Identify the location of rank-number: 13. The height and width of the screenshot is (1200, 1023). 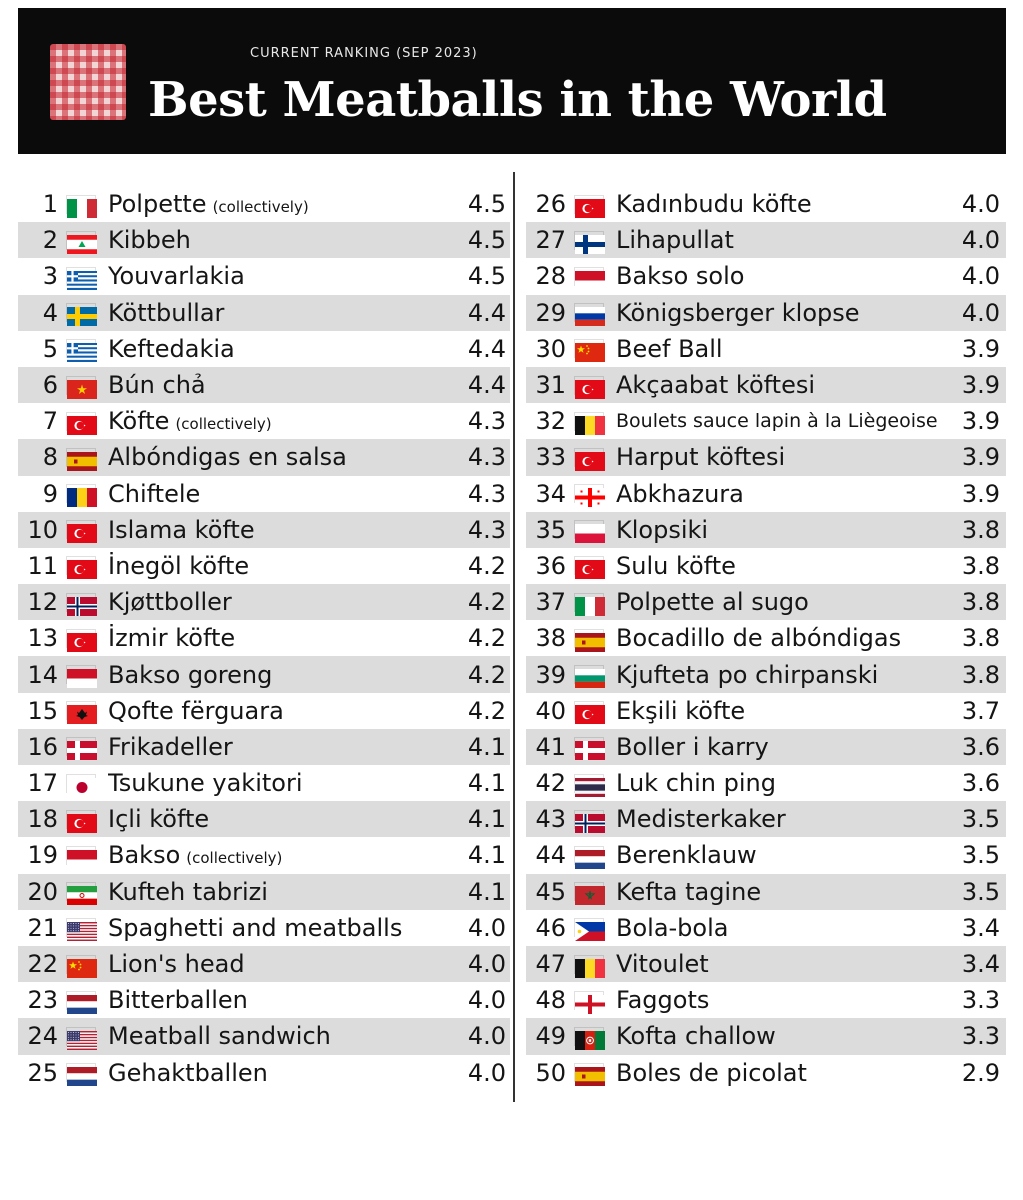
(42, 638).